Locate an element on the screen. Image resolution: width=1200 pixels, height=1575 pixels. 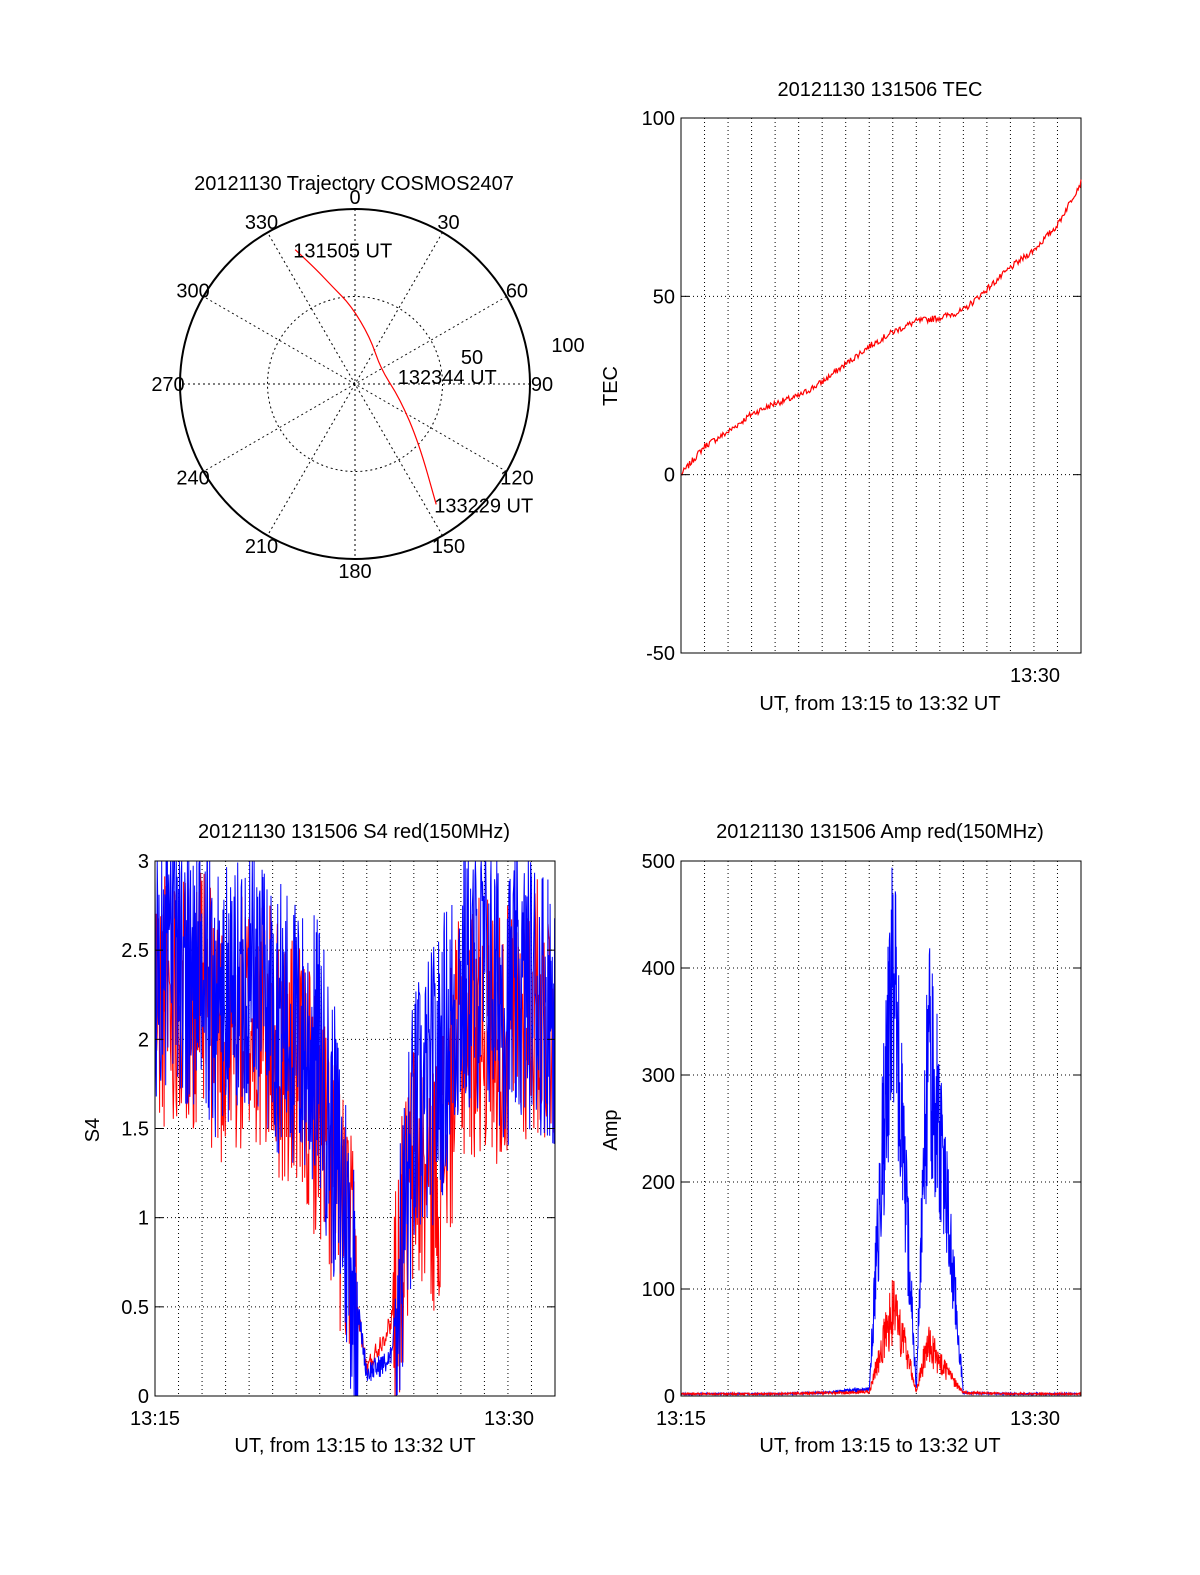
polar-angle-label: 180 is located at coordinates (354, 572).